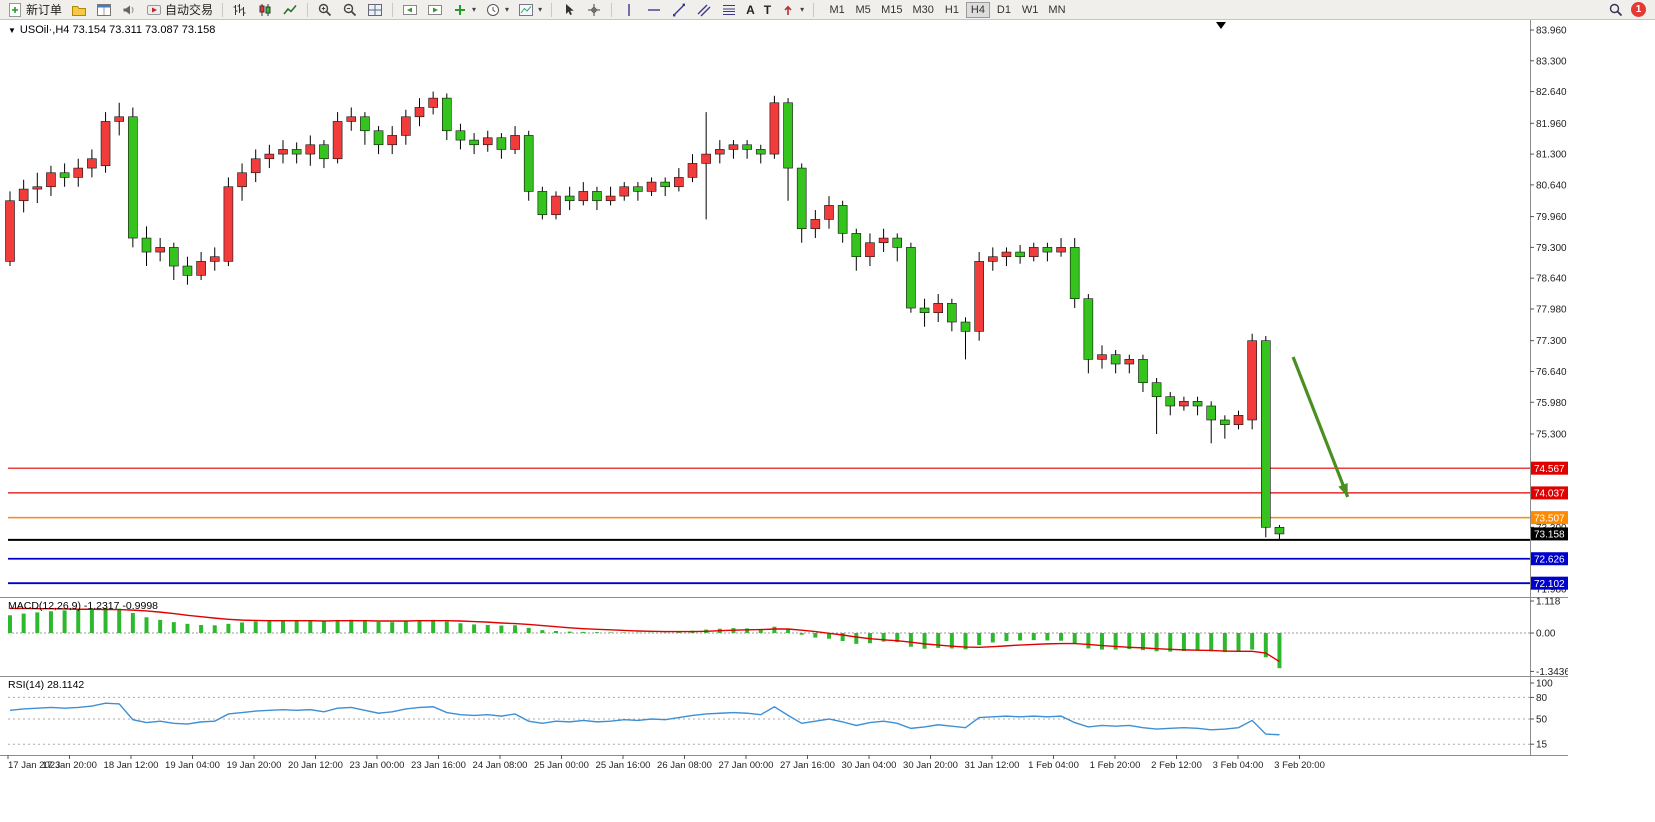  What do you see at coordinates (704, 10) in the screenshot?
I see `channel-button` at bounding box center [704, 10].